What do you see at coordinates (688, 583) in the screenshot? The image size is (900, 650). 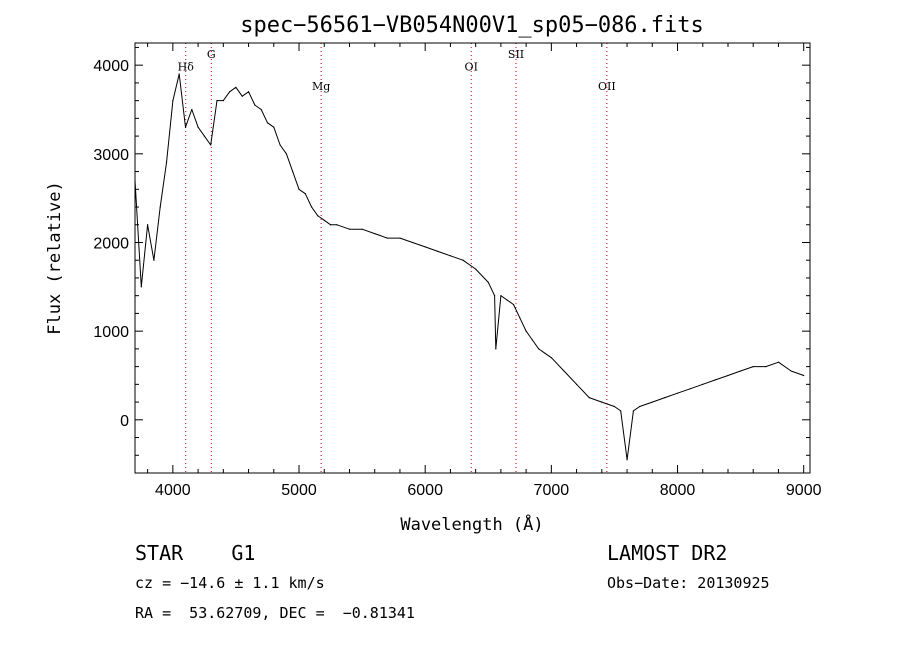 I see `obs-date: Obs−Date: 20130925` at bounding box center [688, 583].